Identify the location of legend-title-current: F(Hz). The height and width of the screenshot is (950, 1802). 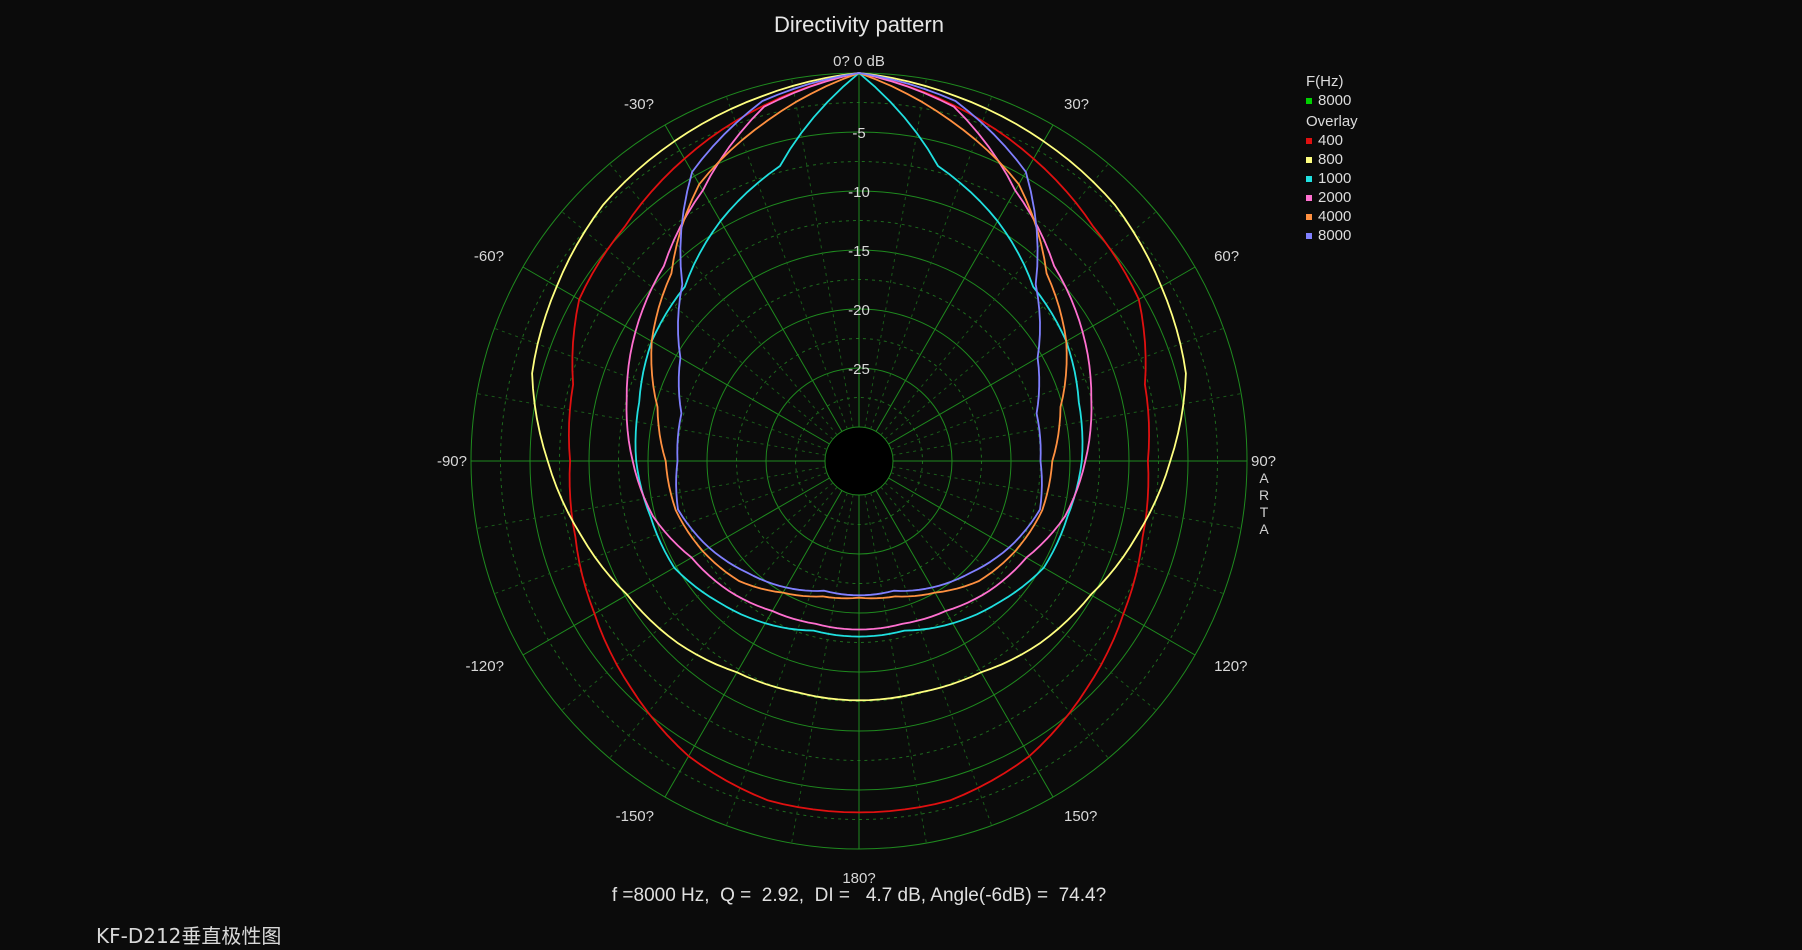
(1325, 81).